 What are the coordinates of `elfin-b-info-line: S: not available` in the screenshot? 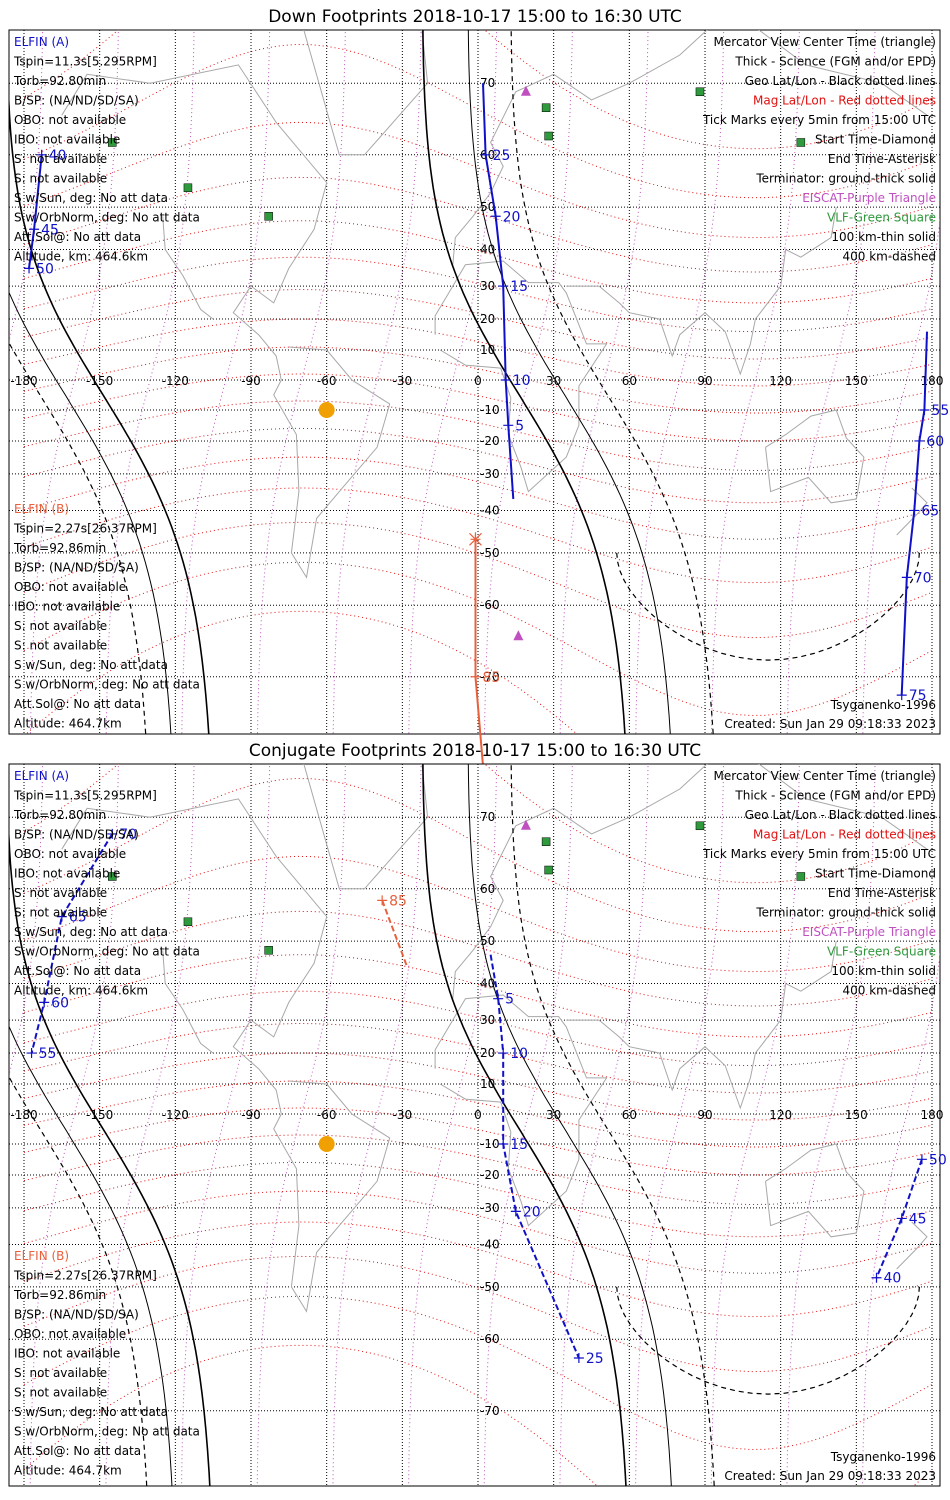 It's located at (60, 626).